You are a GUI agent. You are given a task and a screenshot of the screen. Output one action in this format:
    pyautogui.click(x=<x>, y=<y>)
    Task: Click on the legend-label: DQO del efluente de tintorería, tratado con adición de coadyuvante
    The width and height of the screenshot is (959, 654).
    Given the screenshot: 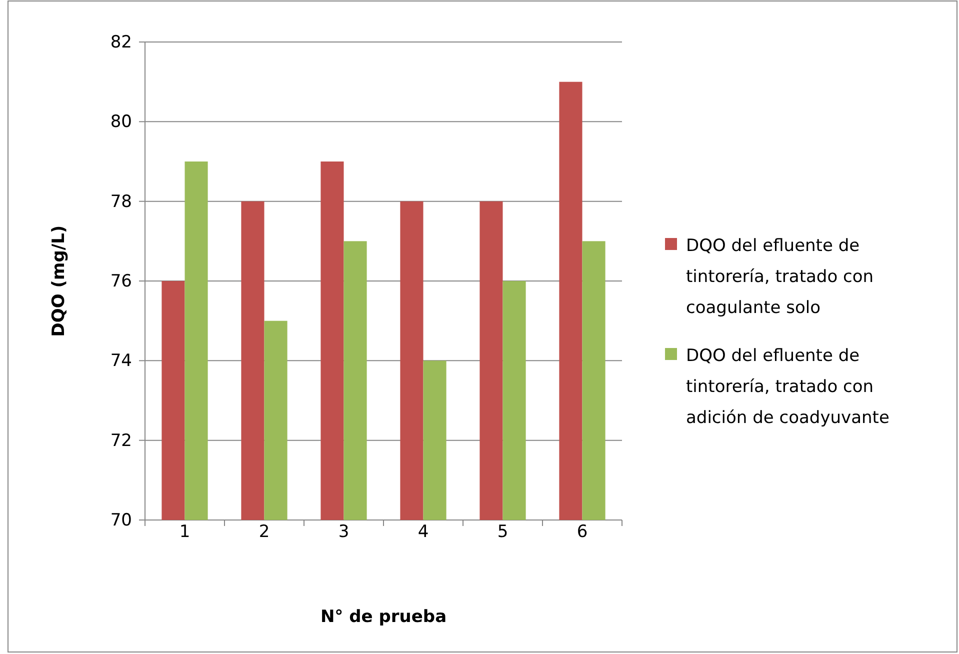 What is the action you would take?
    pyautogui.click(x=788, y=387)
    